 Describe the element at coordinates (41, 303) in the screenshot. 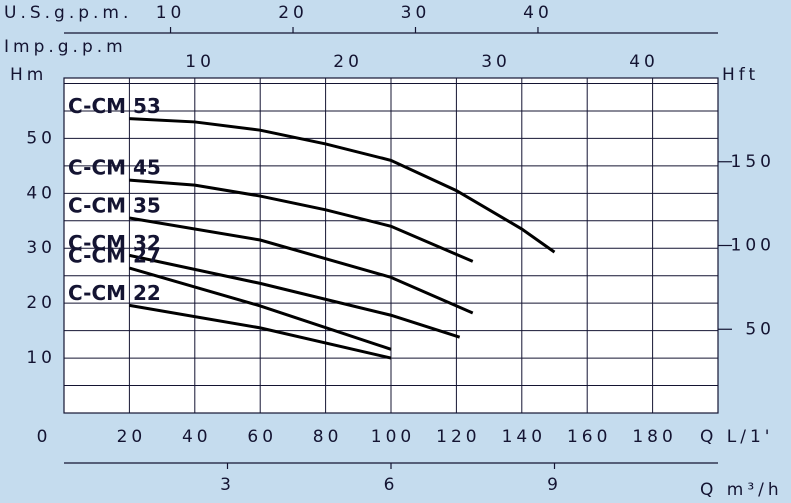

I see `y-tick-label: 20` at that location.